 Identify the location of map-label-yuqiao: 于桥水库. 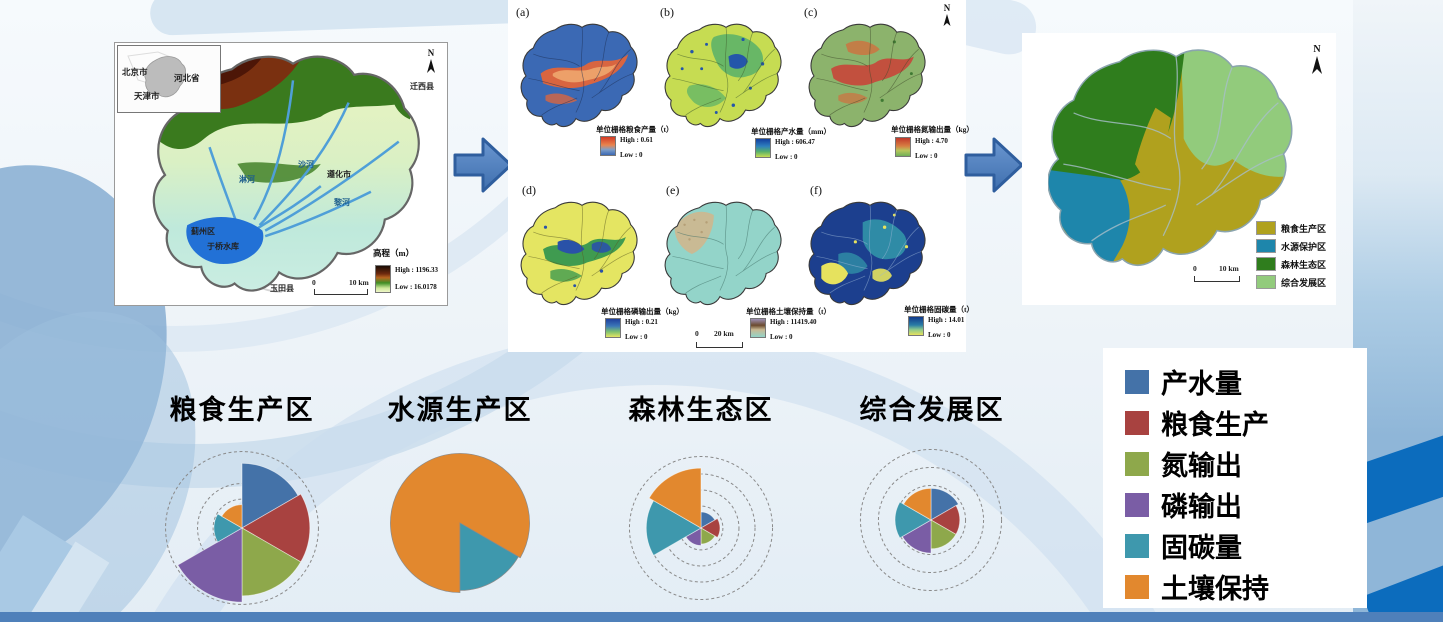
(223, 246).